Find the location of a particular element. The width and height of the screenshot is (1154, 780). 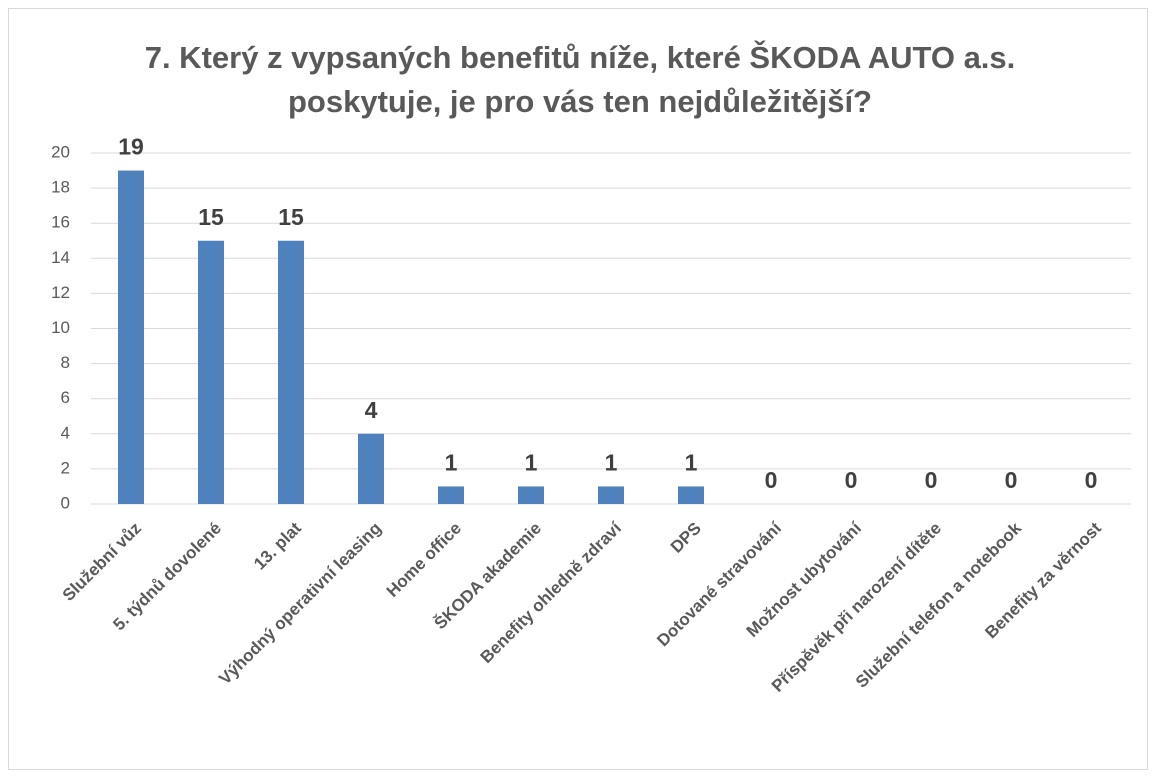

x-tick-label: DPS is located at coordinates (686, 538).